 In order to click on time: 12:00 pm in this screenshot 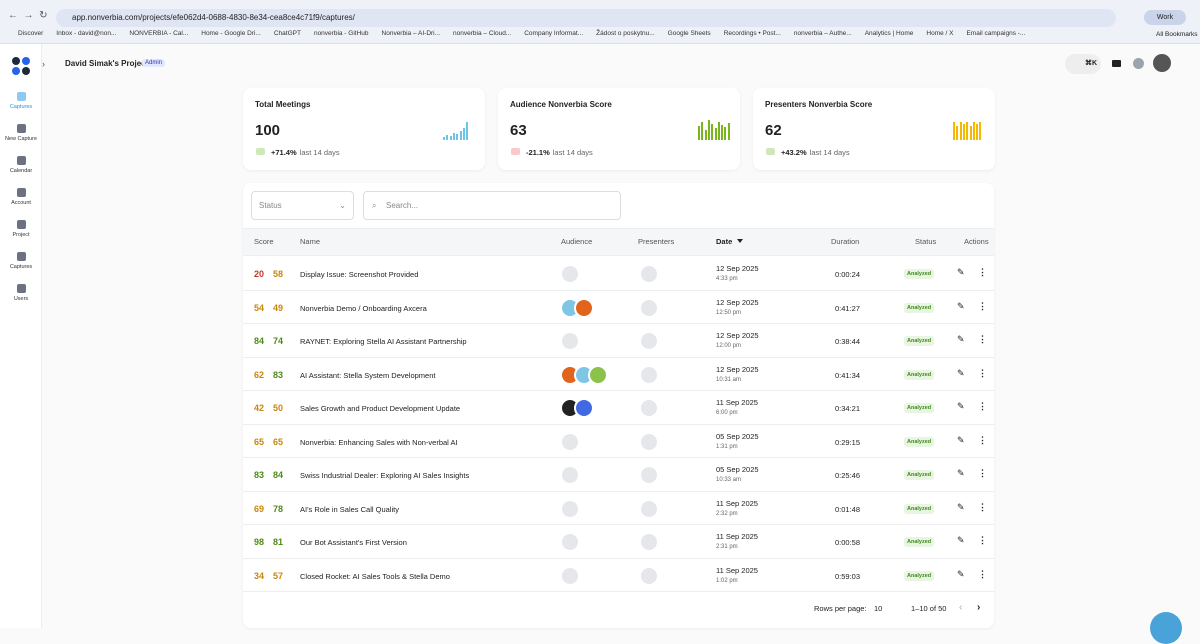, I will do `click(729, 346)`.